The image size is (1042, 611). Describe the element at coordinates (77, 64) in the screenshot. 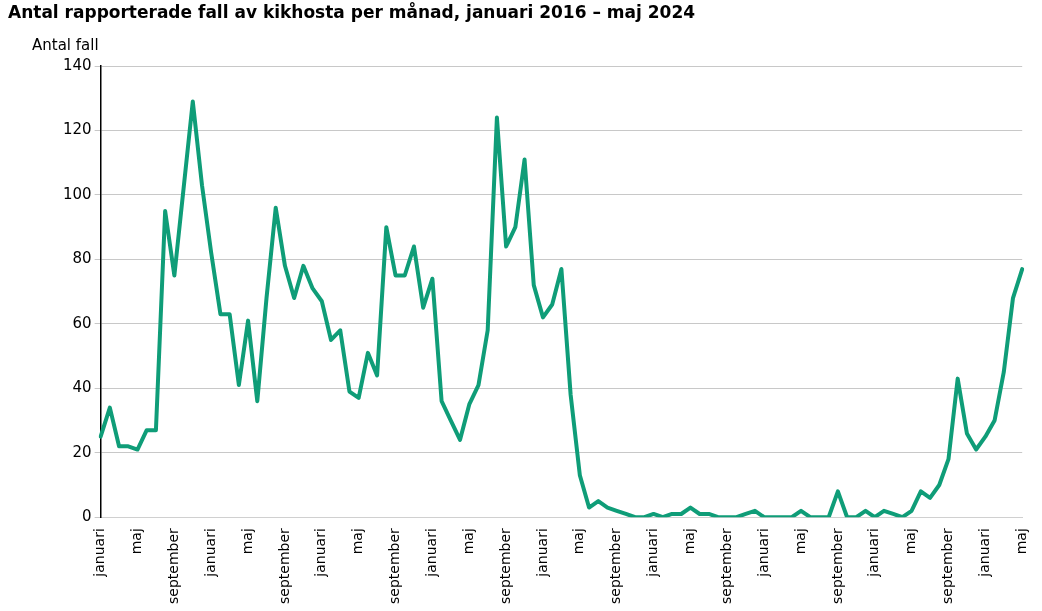

I see `y-tick-label: 140` at that location.